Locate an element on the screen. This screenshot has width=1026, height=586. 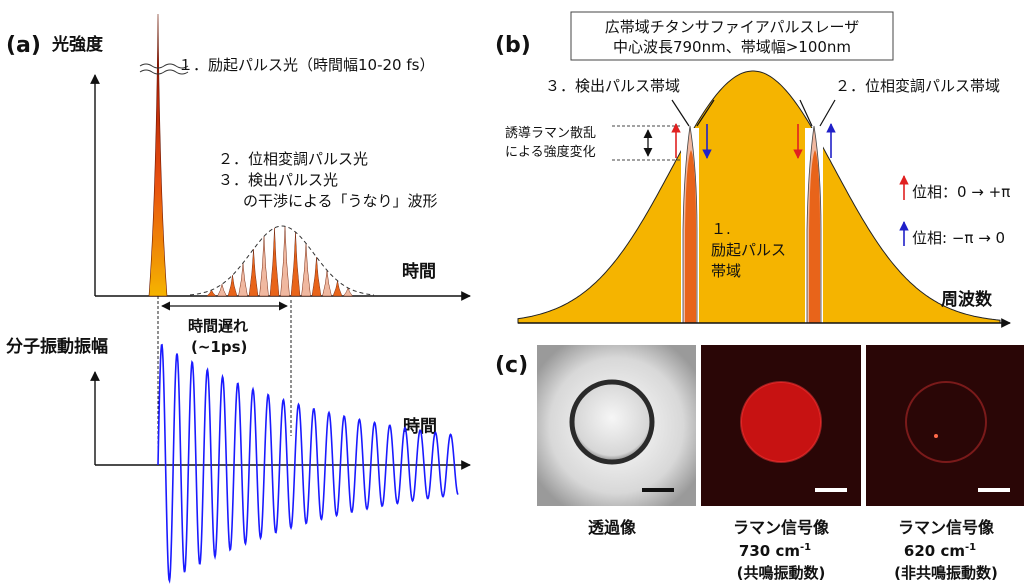
raman-disk-edge is located at coordinates (781, 422).